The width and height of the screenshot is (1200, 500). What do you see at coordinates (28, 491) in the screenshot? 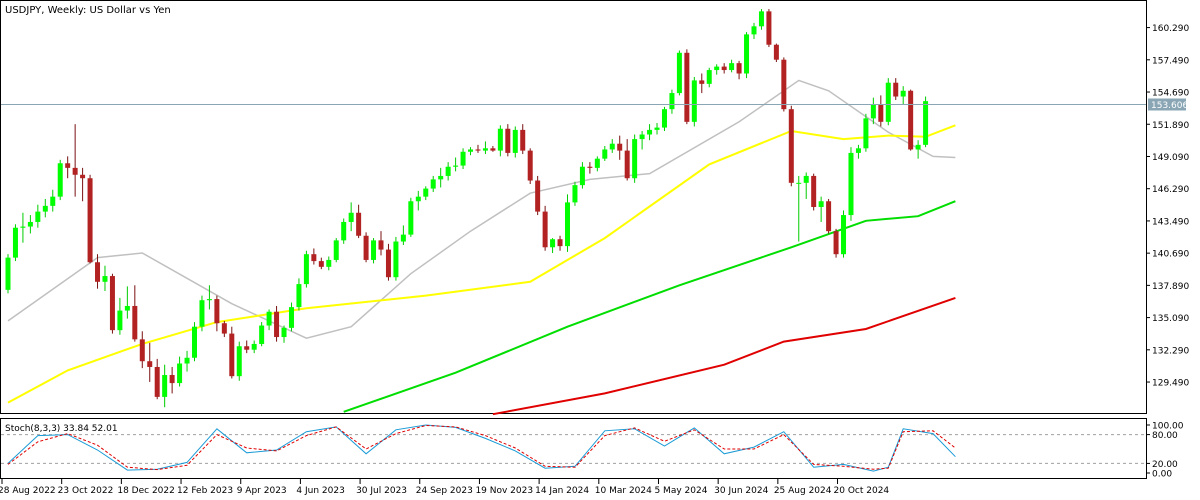
I see `time-tick-label: 28 Aug 2022` at bounding box center [28, 491].